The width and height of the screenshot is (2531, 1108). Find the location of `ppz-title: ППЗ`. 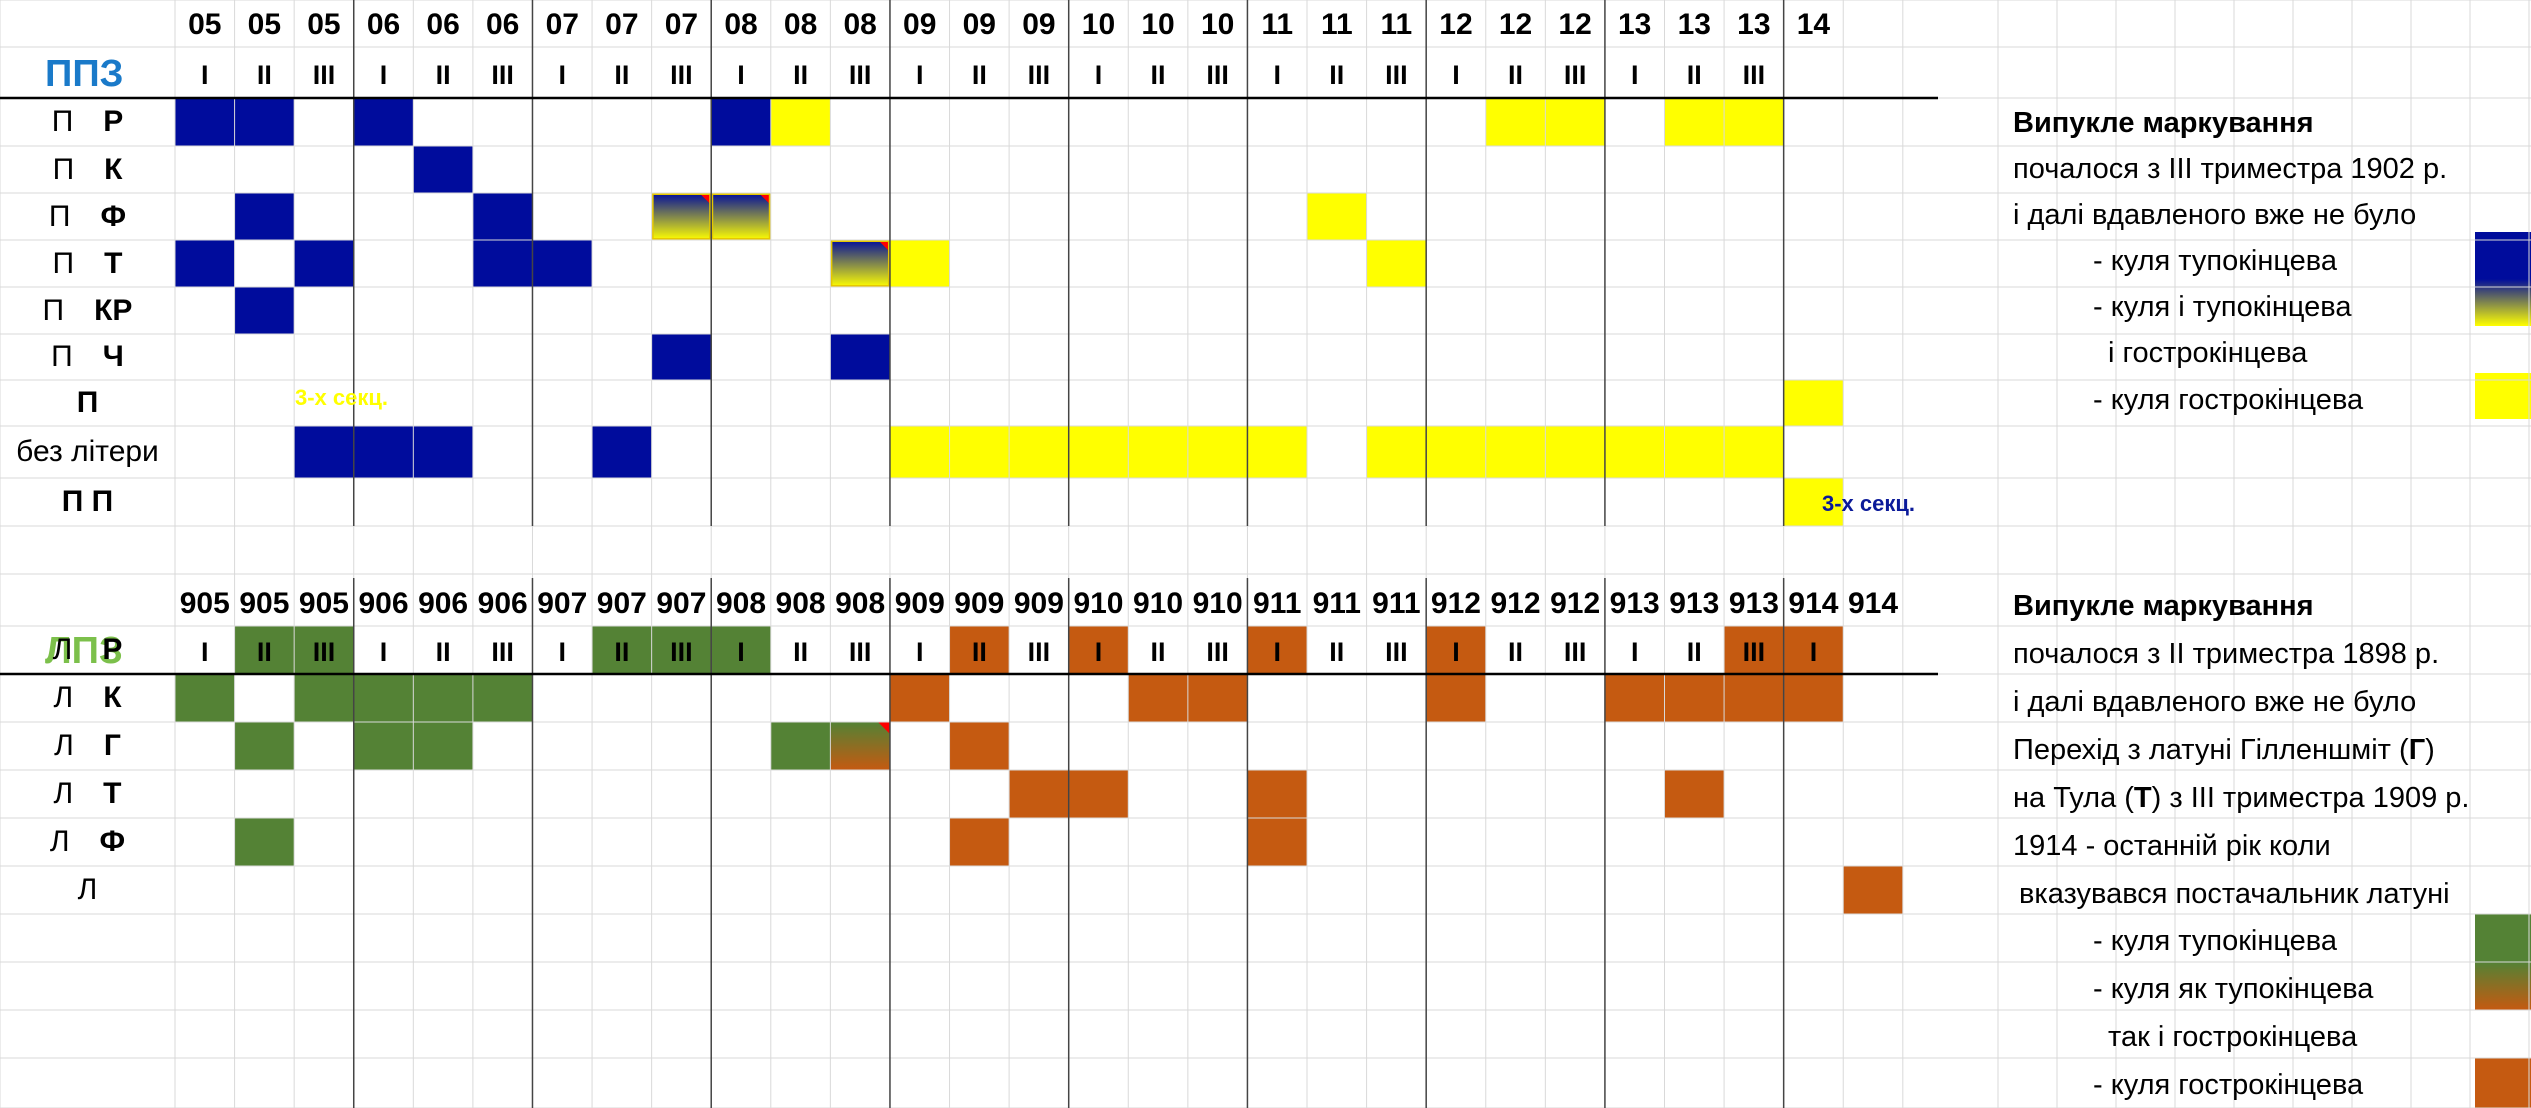

ppz-title: ППЗ is located at coordinates (84, 74).